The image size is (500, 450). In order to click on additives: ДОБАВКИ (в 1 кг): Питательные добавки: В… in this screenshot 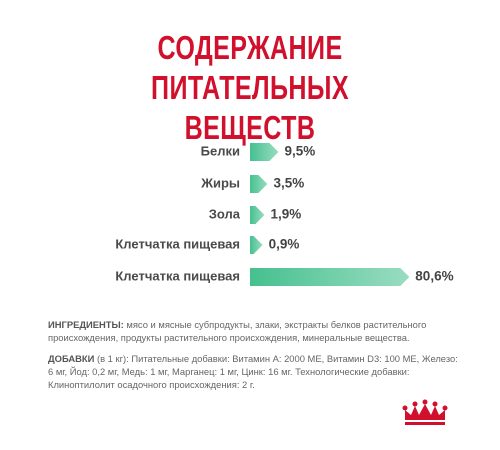, I will do `click(253, 371)`.